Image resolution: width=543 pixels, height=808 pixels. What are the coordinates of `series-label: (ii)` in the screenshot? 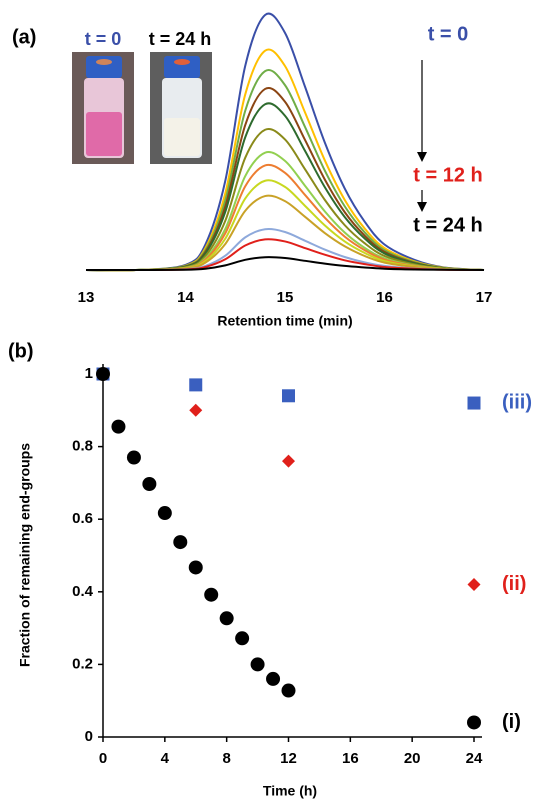 It's located at (514, 584).